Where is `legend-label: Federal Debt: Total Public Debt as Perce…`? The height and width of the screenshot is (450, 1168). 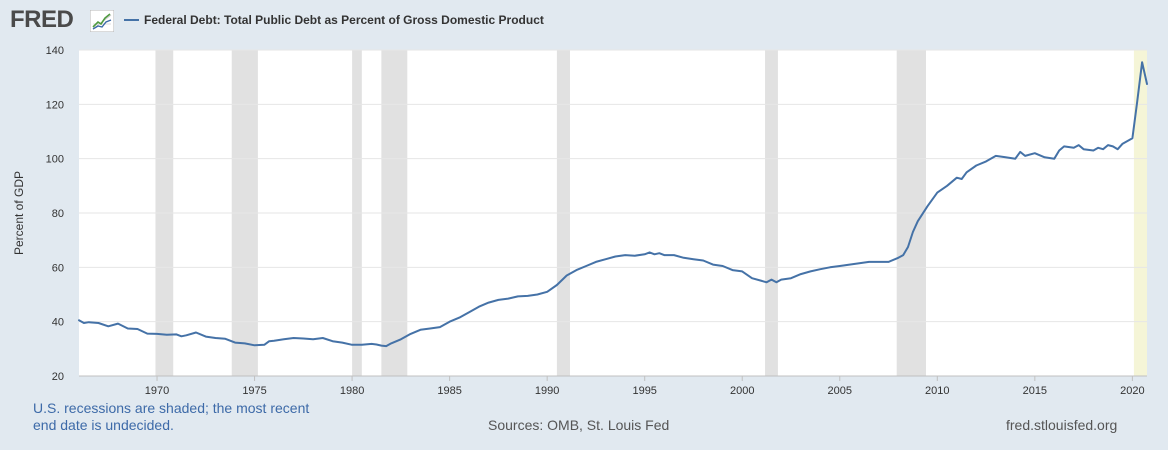
legend-label: Federal Debt: Total Public Debt as Perce… is located at coordinates (344, 20).